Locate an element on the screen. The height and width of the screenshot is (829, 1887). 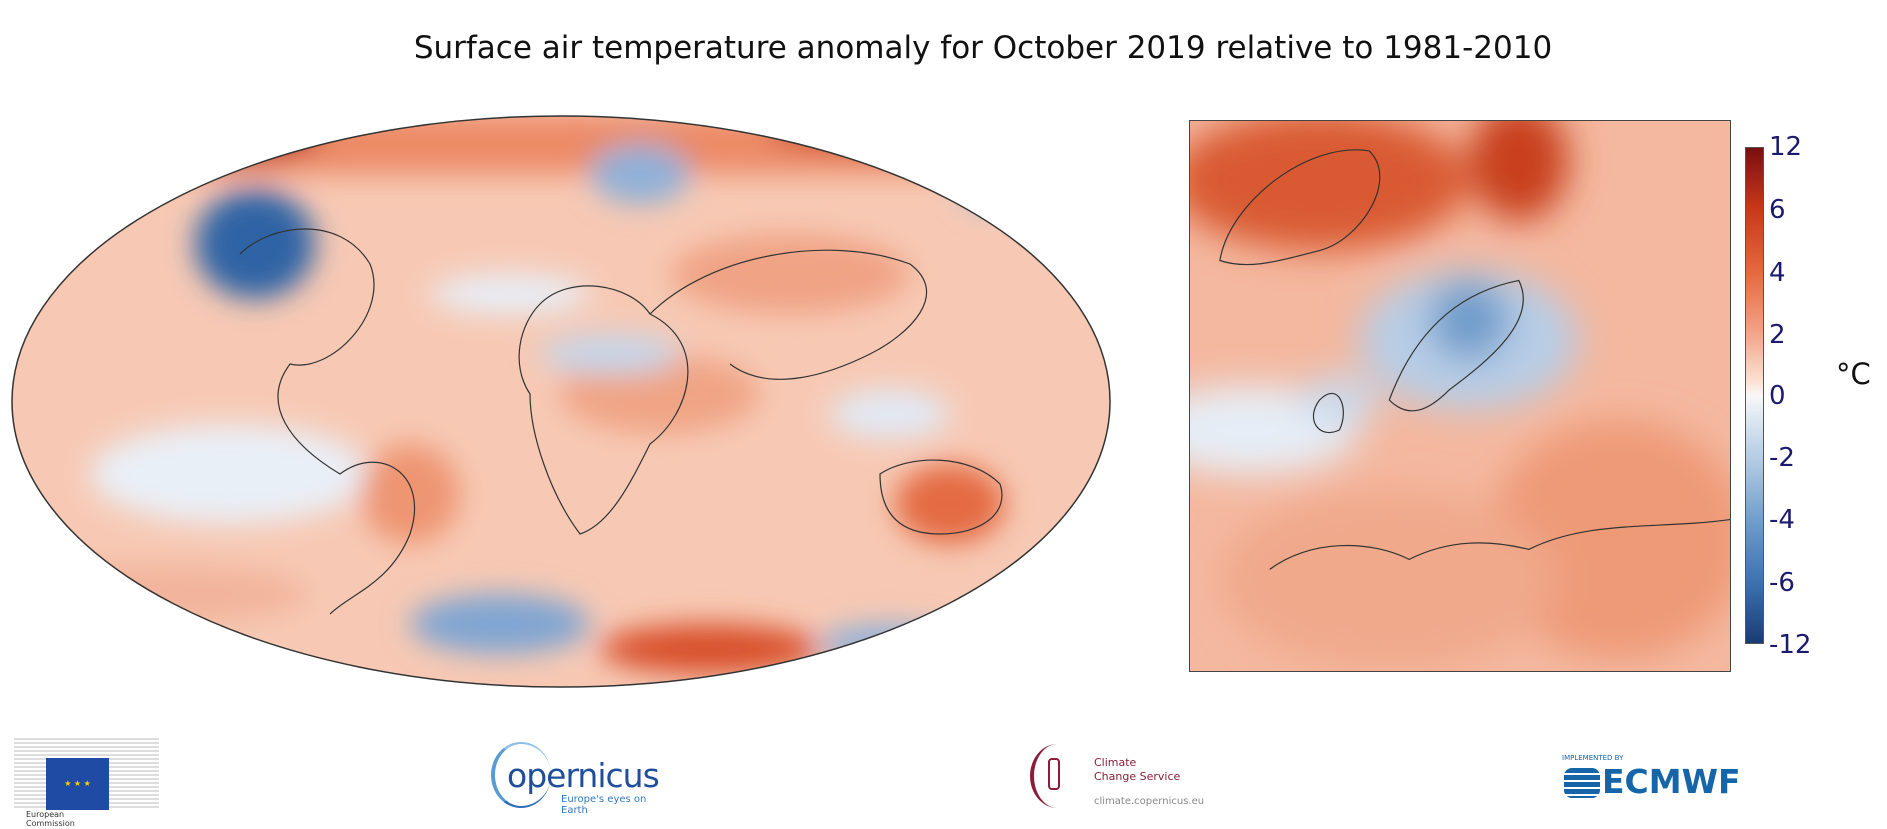
colorbar is located at coordinates (1754, 395).